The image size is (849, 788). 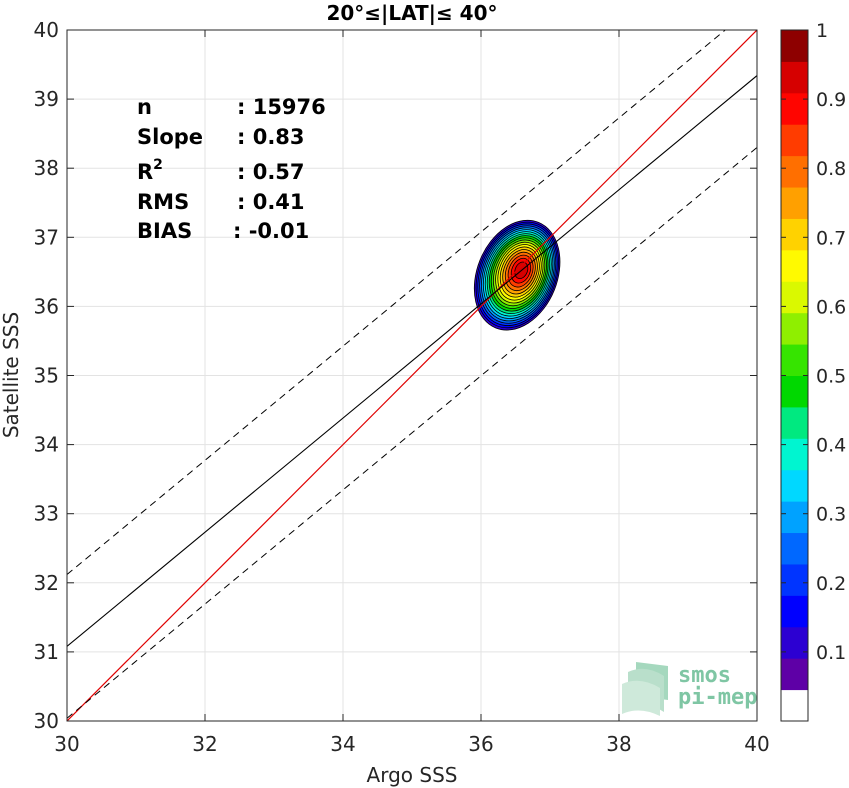 I want to click on colorbar, so click(x=794, y=376).